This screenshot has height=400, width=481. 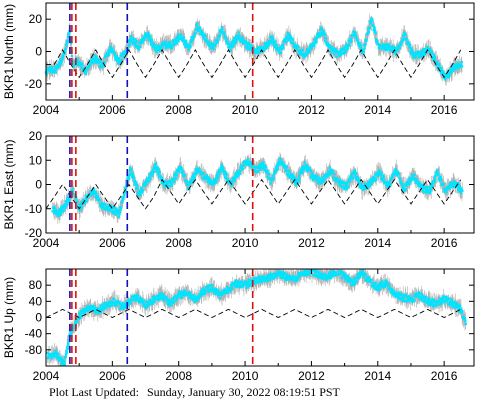 What do you see at coordinates (377, 243) in the screenshot?
I see `x-tick-label: 2014` at bounding box center [377, 243].